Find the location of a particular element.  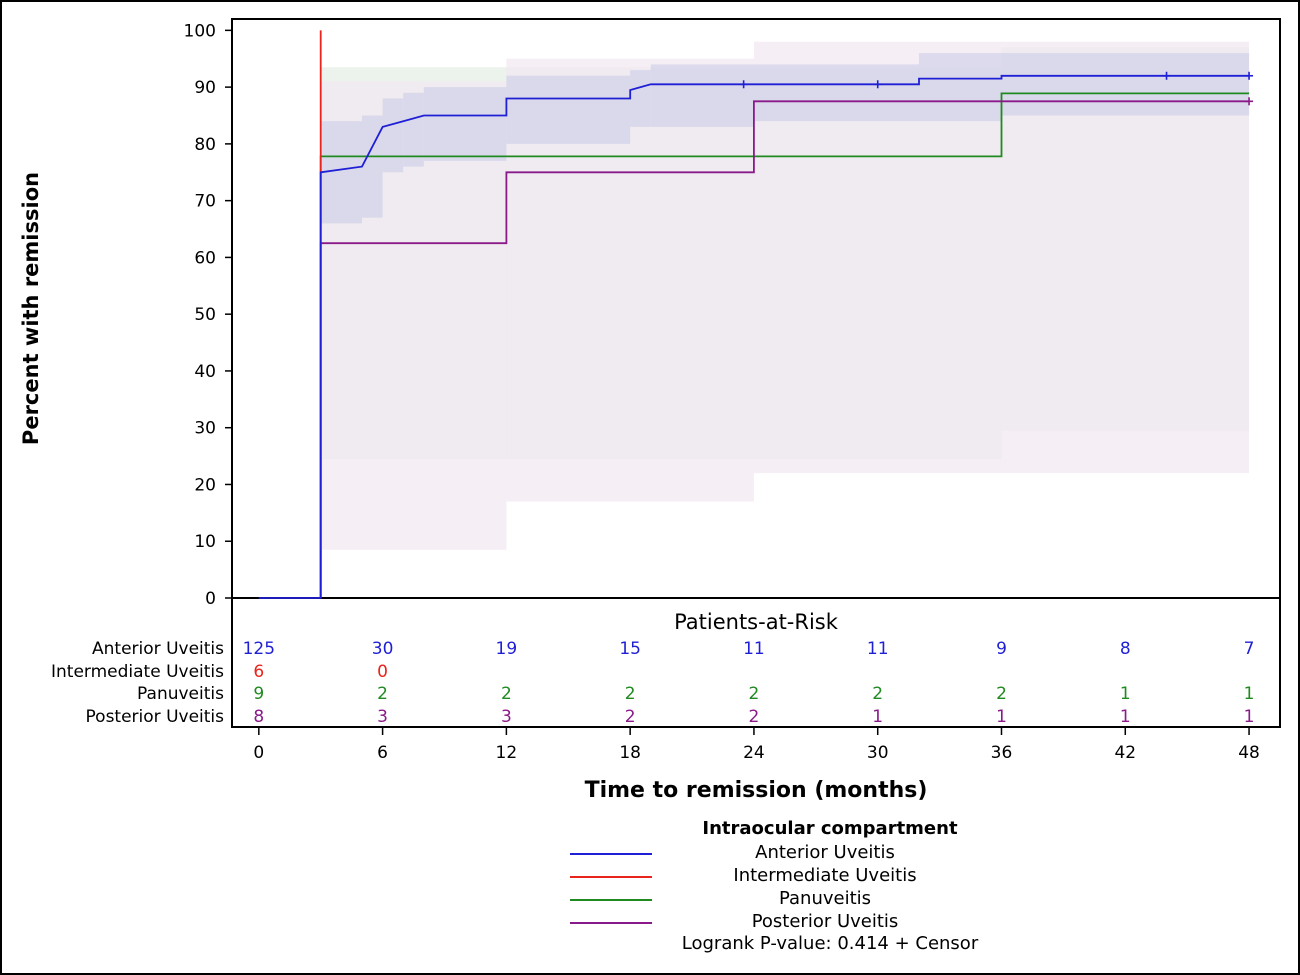

y-tick-label: 80 is located at coordinates (205, 145).